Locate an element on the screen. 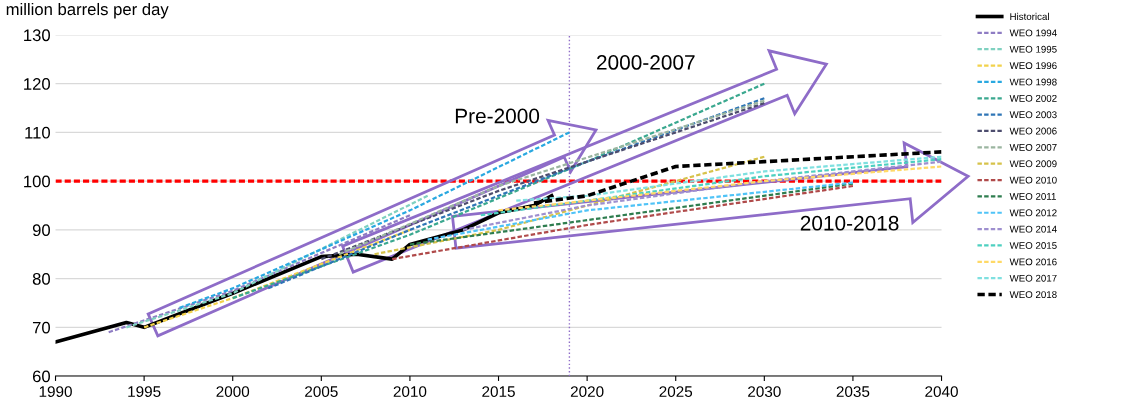  legend-label: WEO 2002 is located at coordinates (1033, 98).